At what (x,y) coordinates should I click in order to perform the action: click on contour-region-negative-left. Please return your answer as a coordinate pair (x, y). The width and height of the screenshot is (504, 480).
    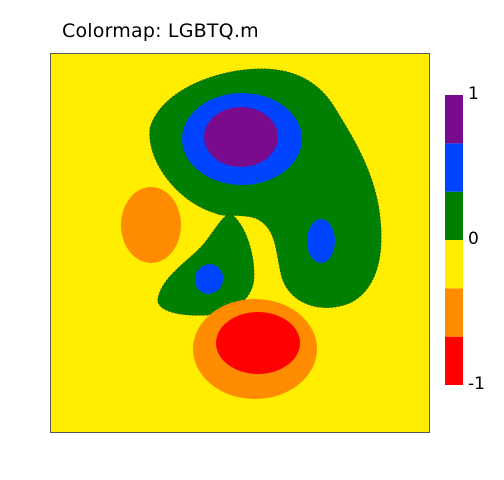
    Looking at the image, I should click on (151, 225).